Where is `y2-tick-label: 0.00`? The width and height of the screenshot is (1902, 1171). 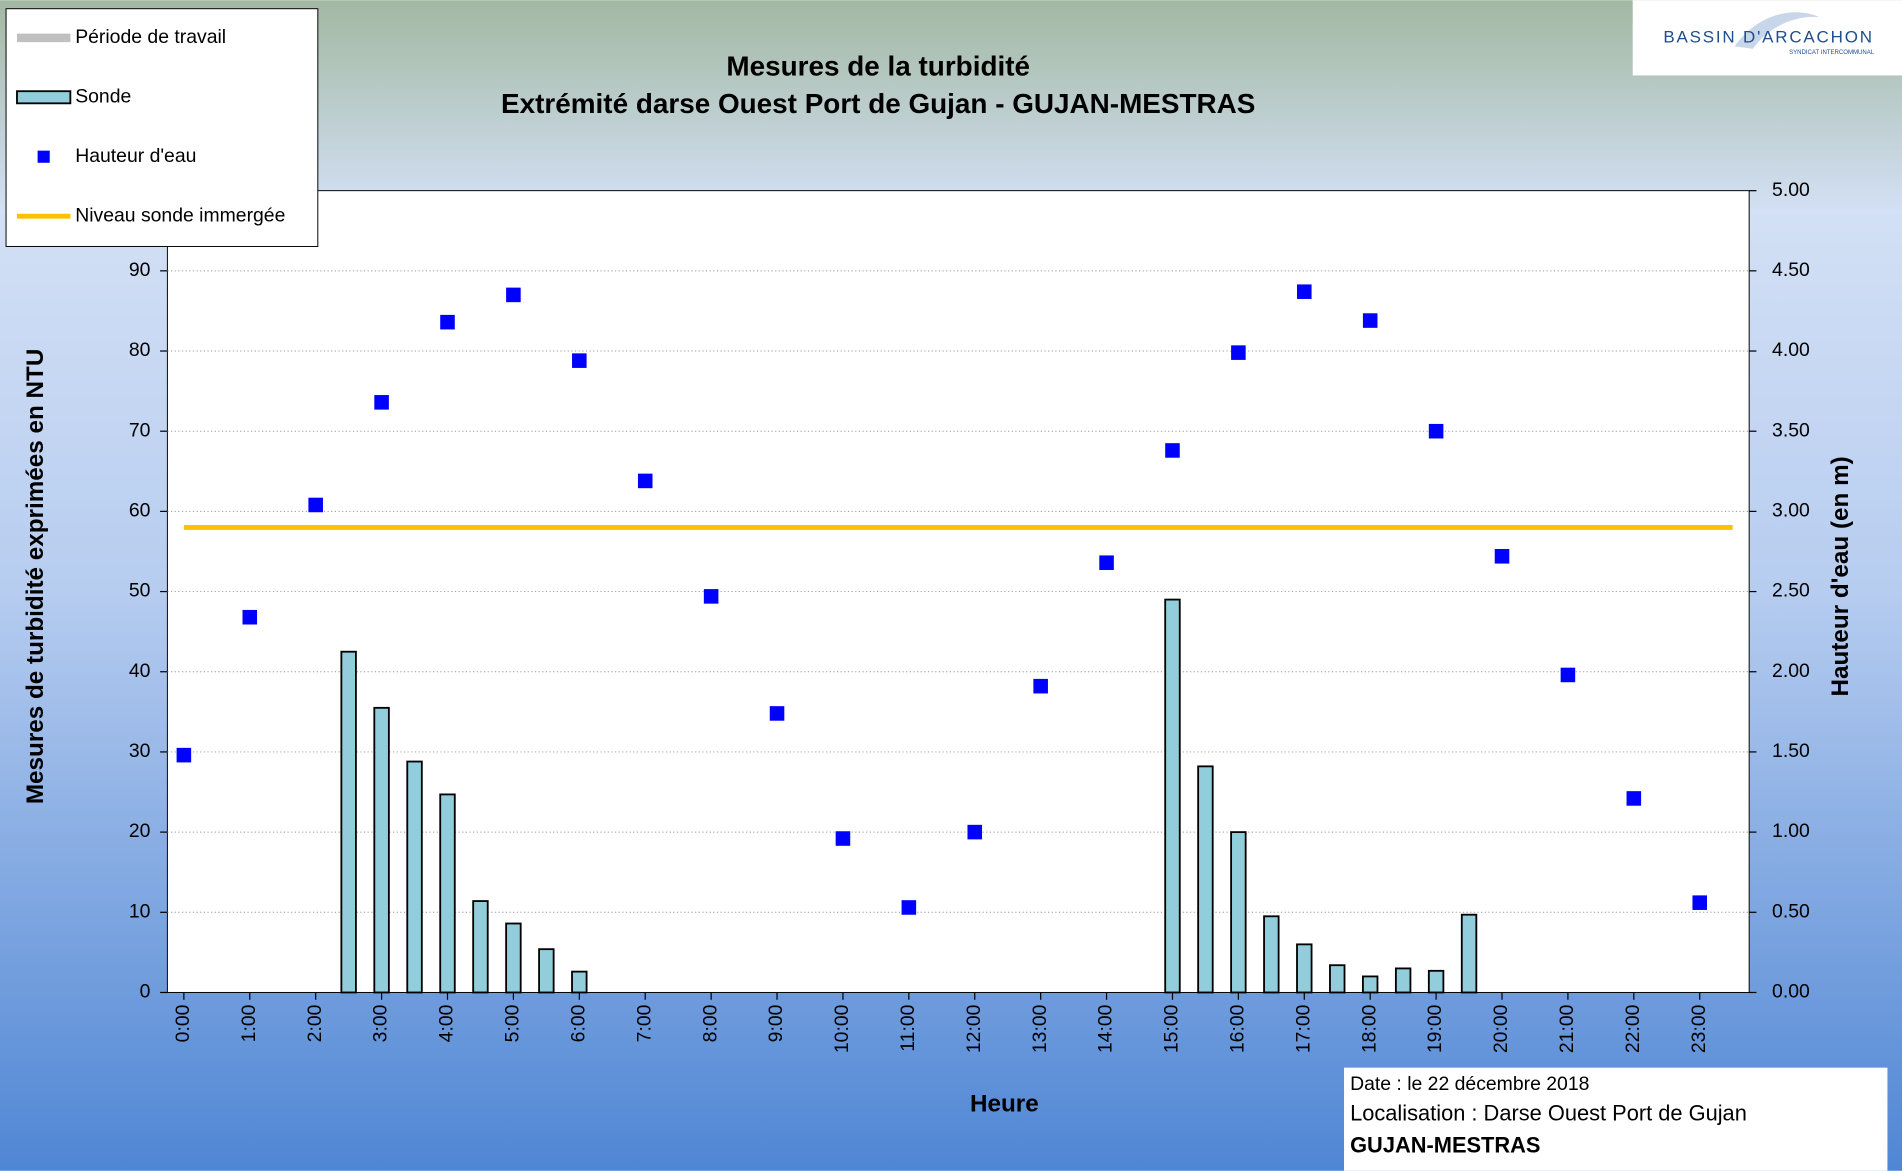
y2-tick-label: 0.00 is located at coordinates (1791, 992).